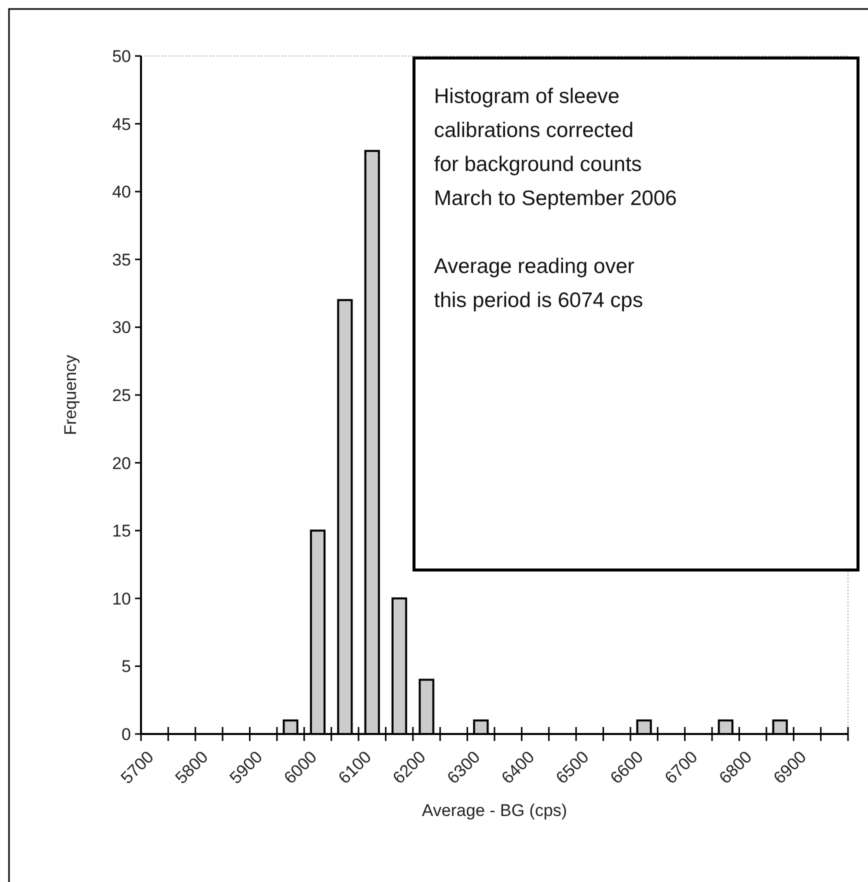  I want to click on annotation: Histogram of sleeve calibrations corrected for background counts March to September 2006, so click(555, 147).